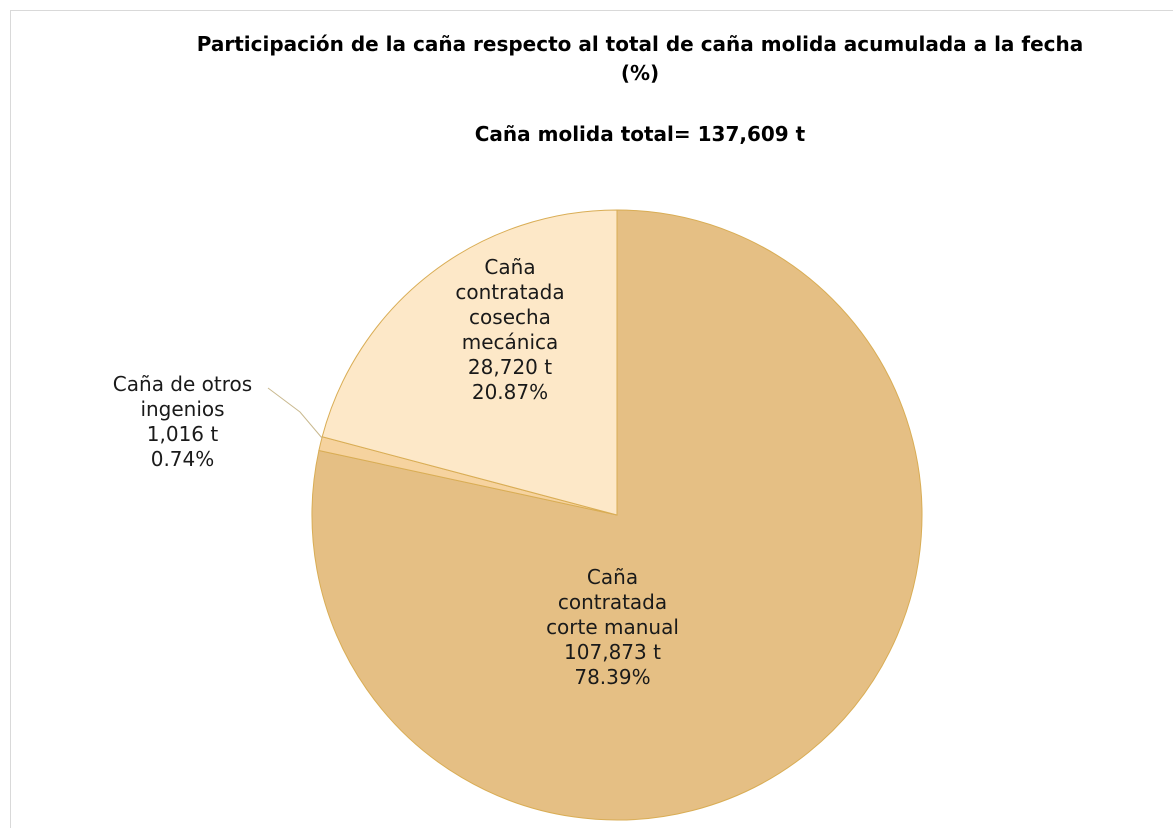 The width and height of the screenshot is (1174, 829). I want to click on value-label: 20.87%, so click(510, 392).